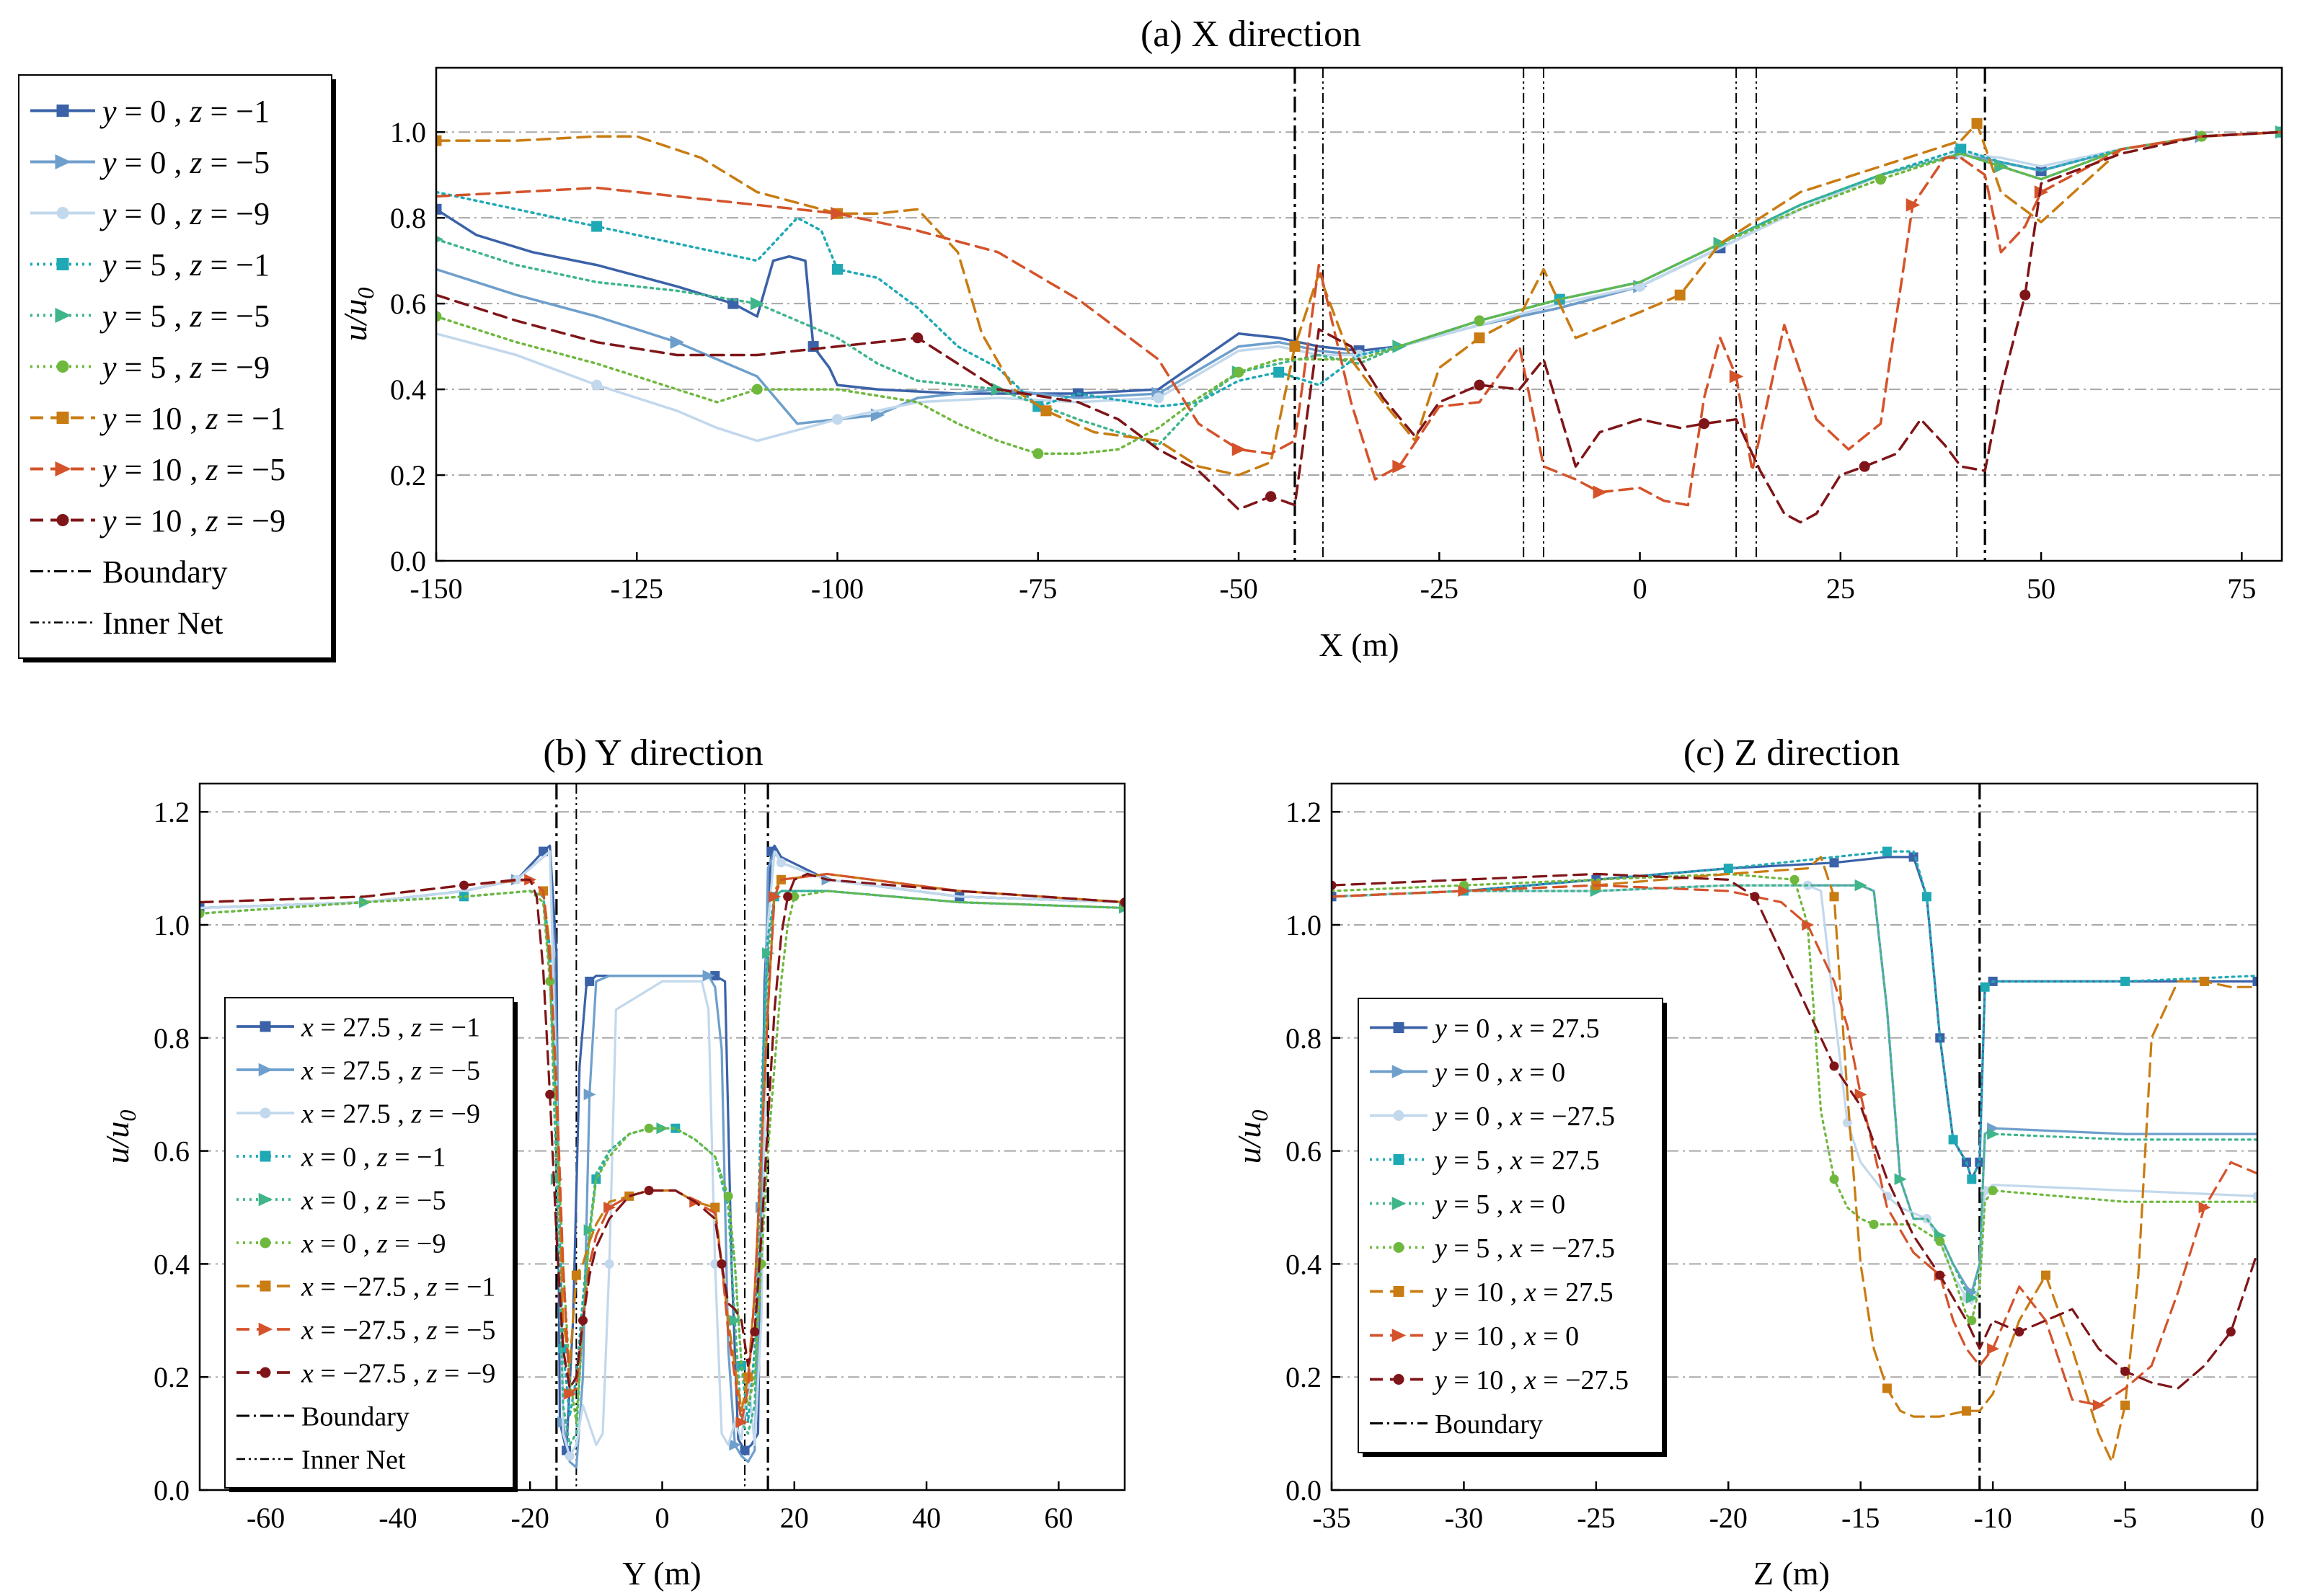 Image resolution: width=2297 pixels, height=1596 pixels. I want to click on x-tick-label: 0, so click(662, 1518).